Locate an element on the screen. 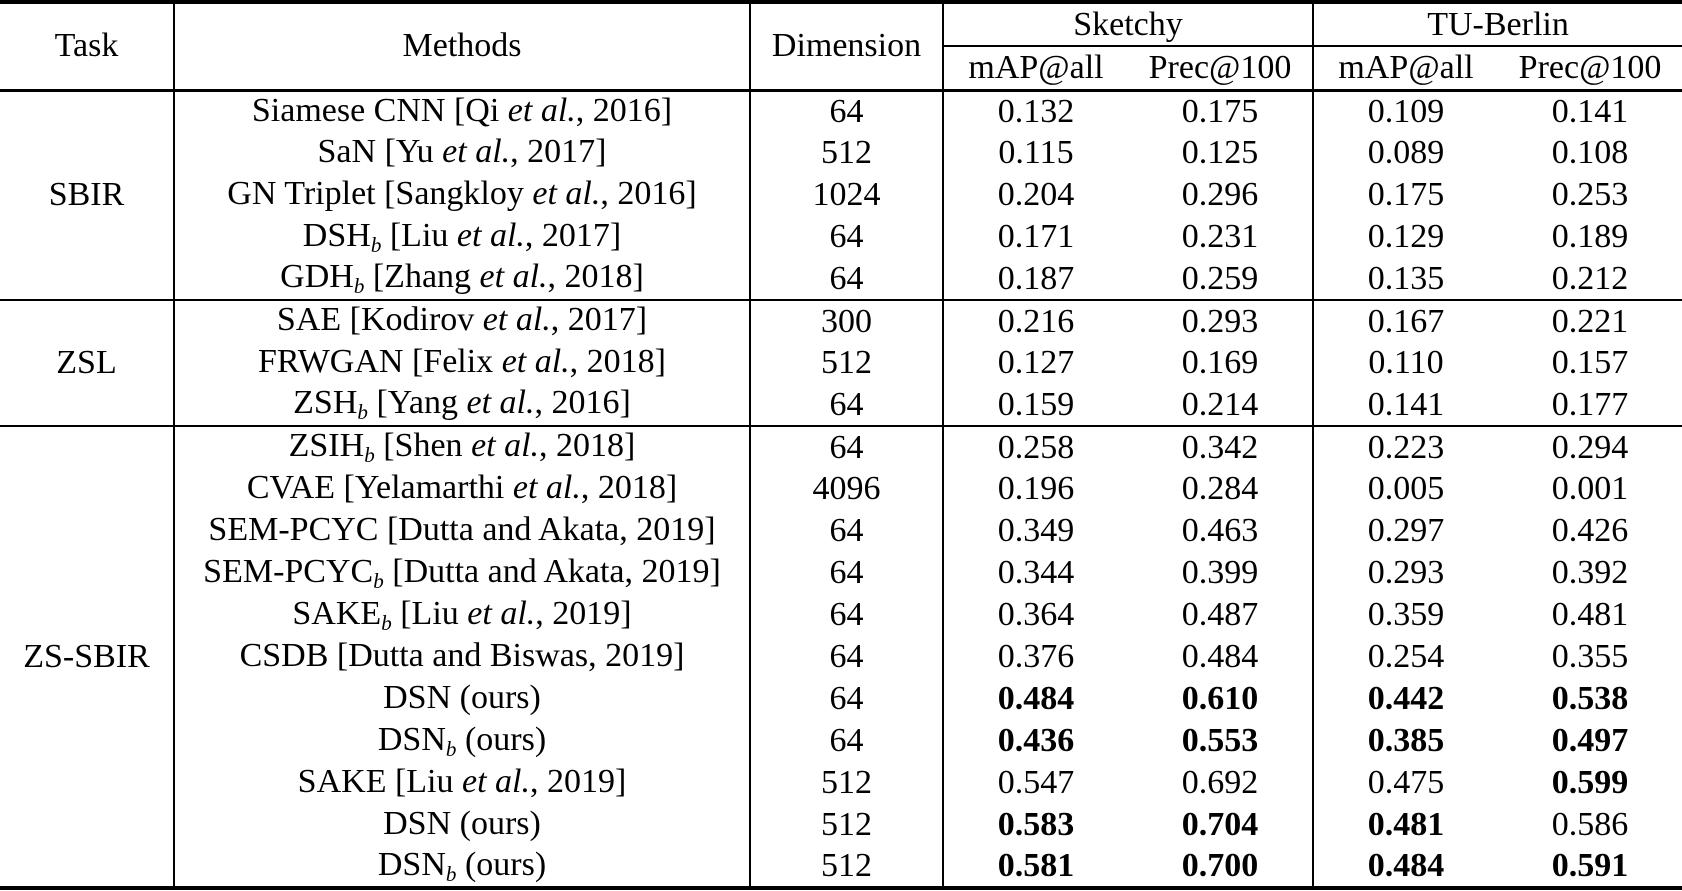 This screenshot has height=891, width=1682. method-citation-open: [Shen is located at coordinates (423, 446).